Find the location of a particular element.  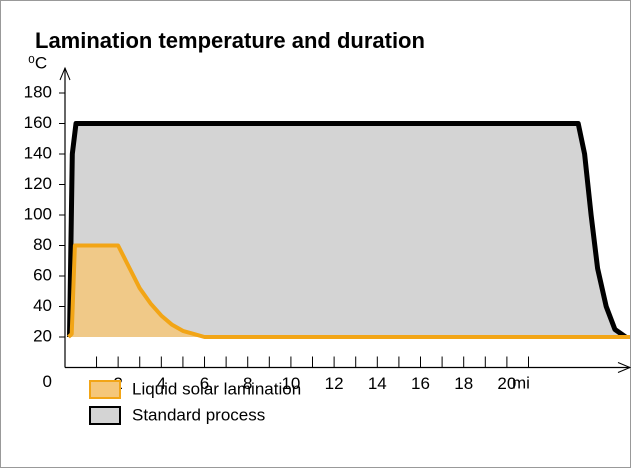

x-tick-label: 20 is located at coordinates (506, 383).